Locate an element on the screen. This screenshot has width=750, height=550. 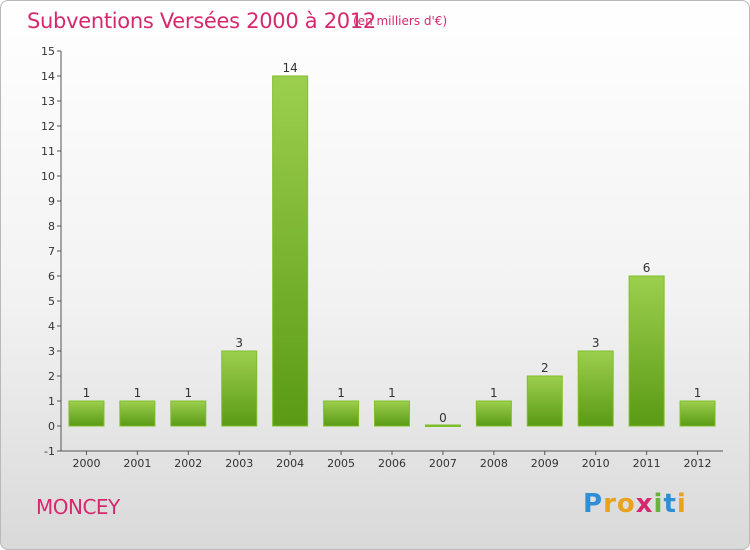
x-tick-label: 2007 is located at coordinates (443, 463).